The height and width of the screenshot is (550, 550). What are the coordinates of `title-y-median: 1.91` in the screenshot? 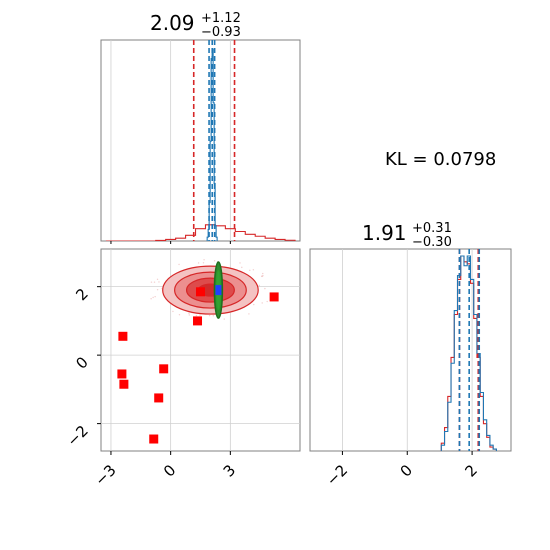 It's located at (384, 233).